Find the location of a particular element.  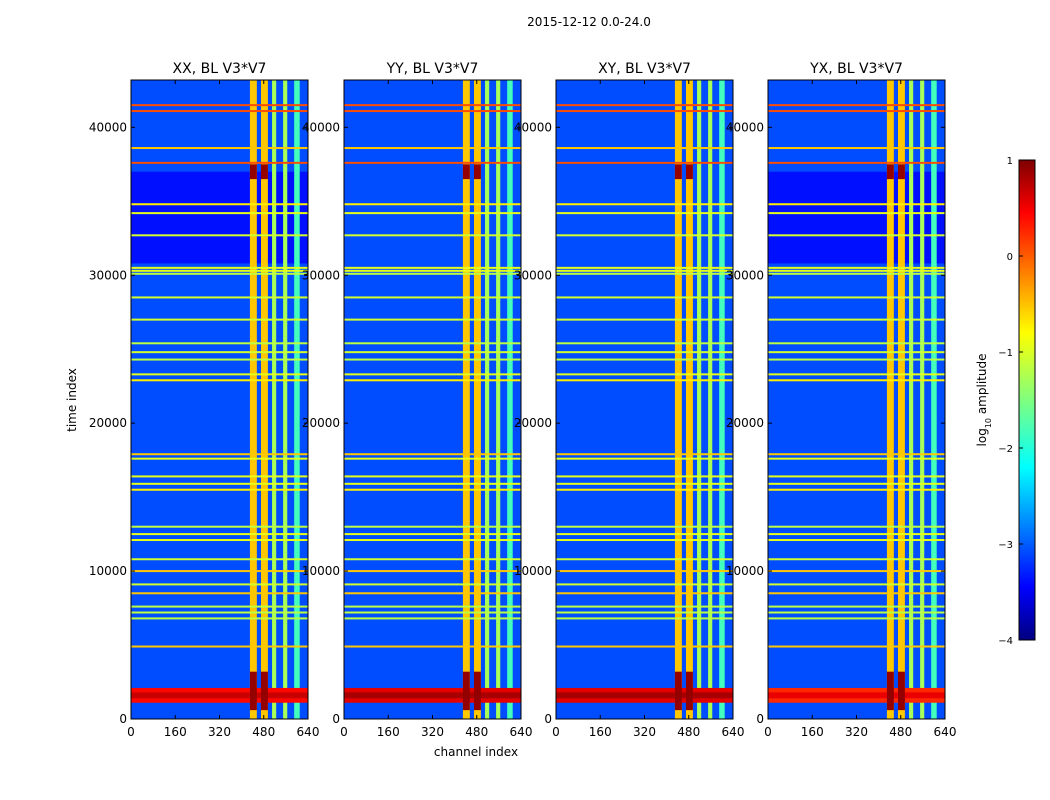

panel-title: XX, BL V3*V7 is located at coordinates (220, 69).